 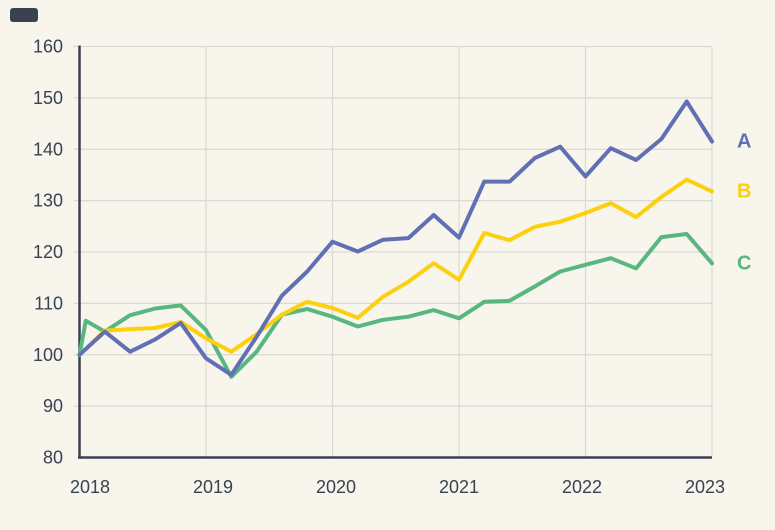 I want to click on y-tick-label: 90, so click(x=53, y=406).